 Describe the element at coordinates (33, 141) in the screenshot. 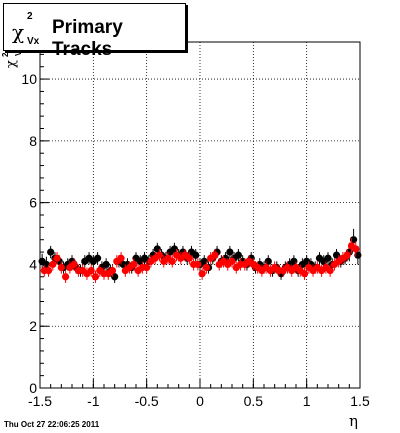

I see `y-tick-label: 8` at that location.